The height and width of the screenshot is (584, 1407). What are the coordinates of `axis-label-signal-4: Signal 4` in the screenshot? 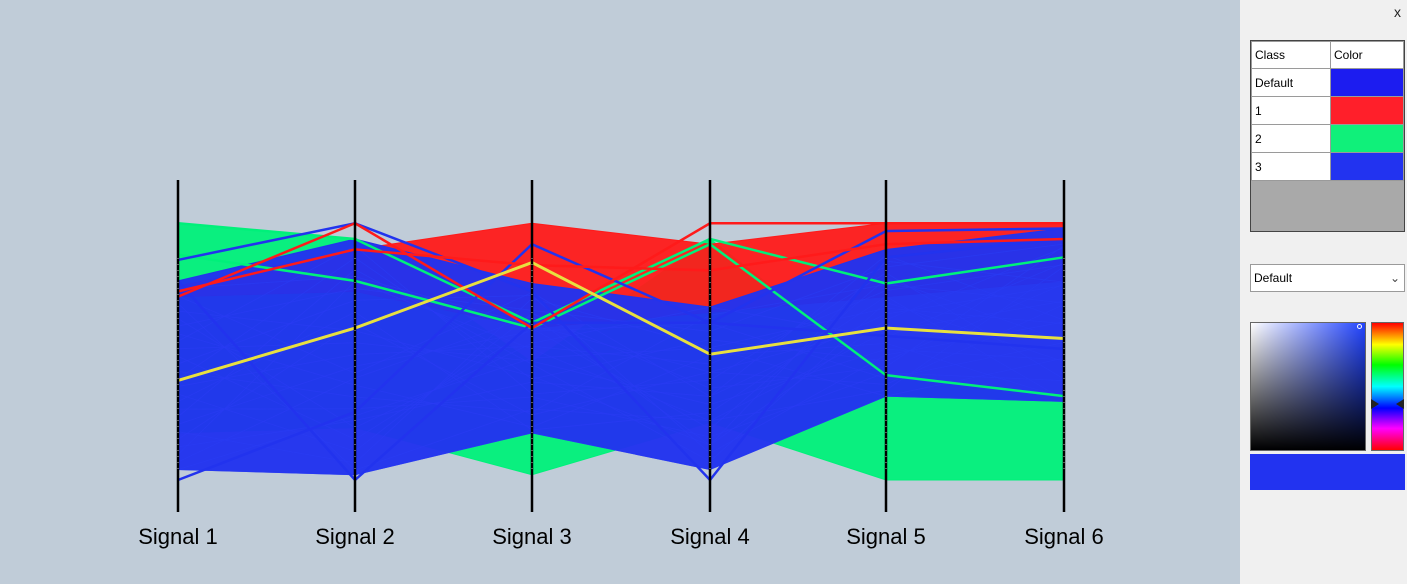 It's located at (710, 536).